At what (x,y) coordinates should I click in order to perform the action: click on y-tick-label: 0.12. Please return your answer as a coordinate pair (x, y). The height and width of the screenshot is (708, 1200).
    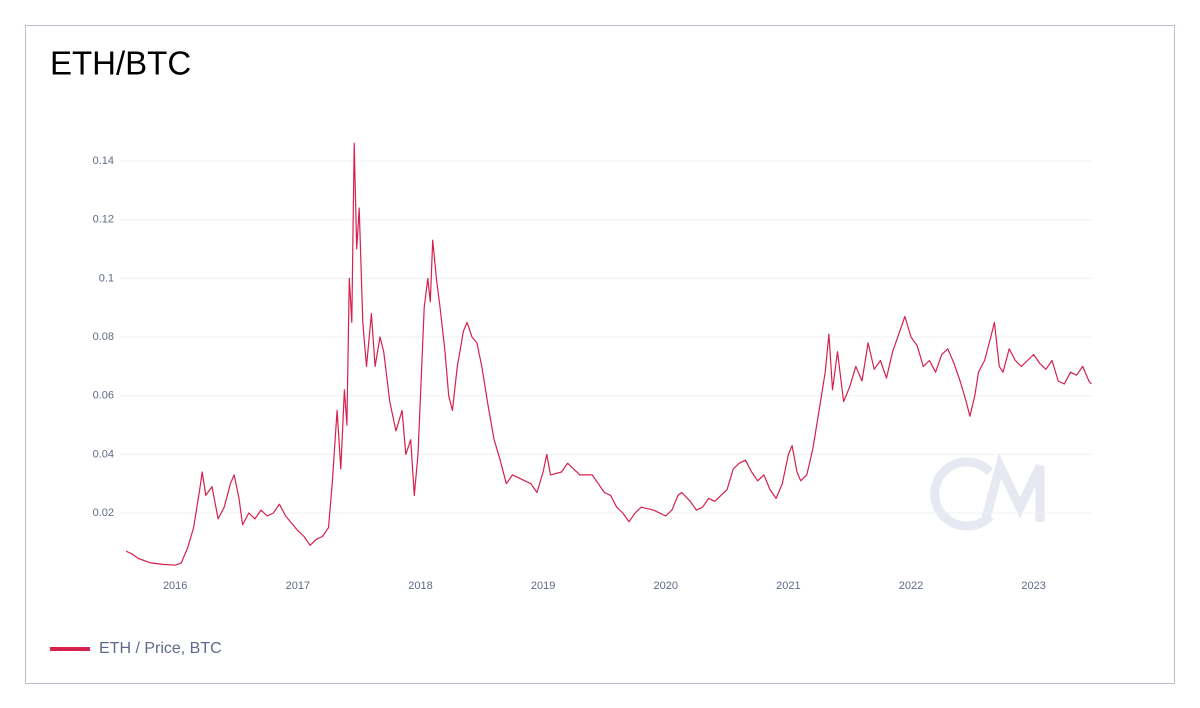
    Looking at the image, I should click on (103, 220).